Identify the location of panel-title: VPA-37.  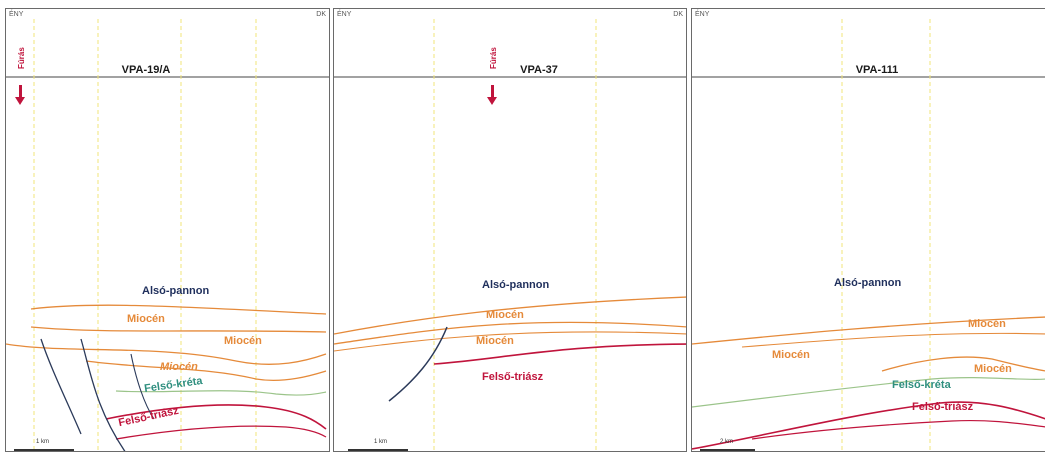
(539, 70).